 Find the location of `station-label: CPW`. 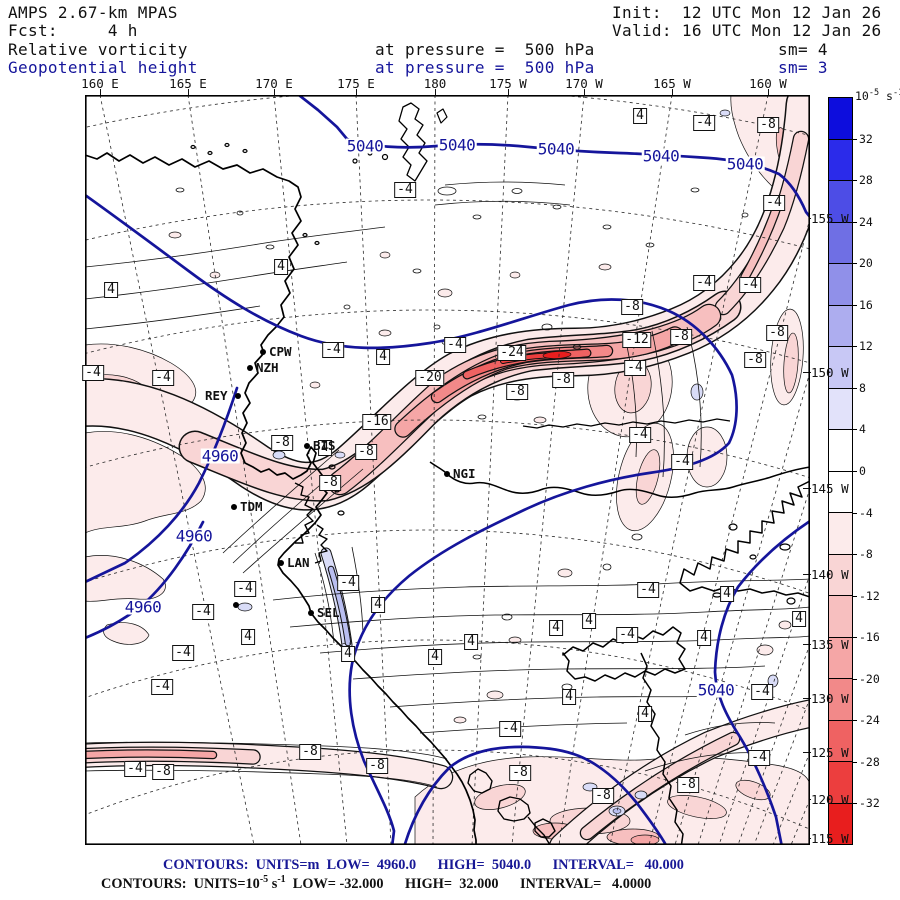

station-label: CPW is located at coordinates (280, 351).